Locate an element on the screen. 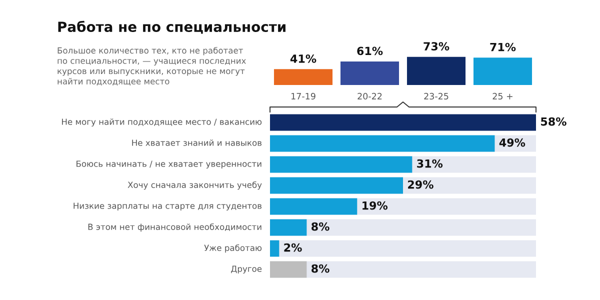 The width and height of the screenshot is (600, 300). data-label: 29% is located at coordinates (421, 184).